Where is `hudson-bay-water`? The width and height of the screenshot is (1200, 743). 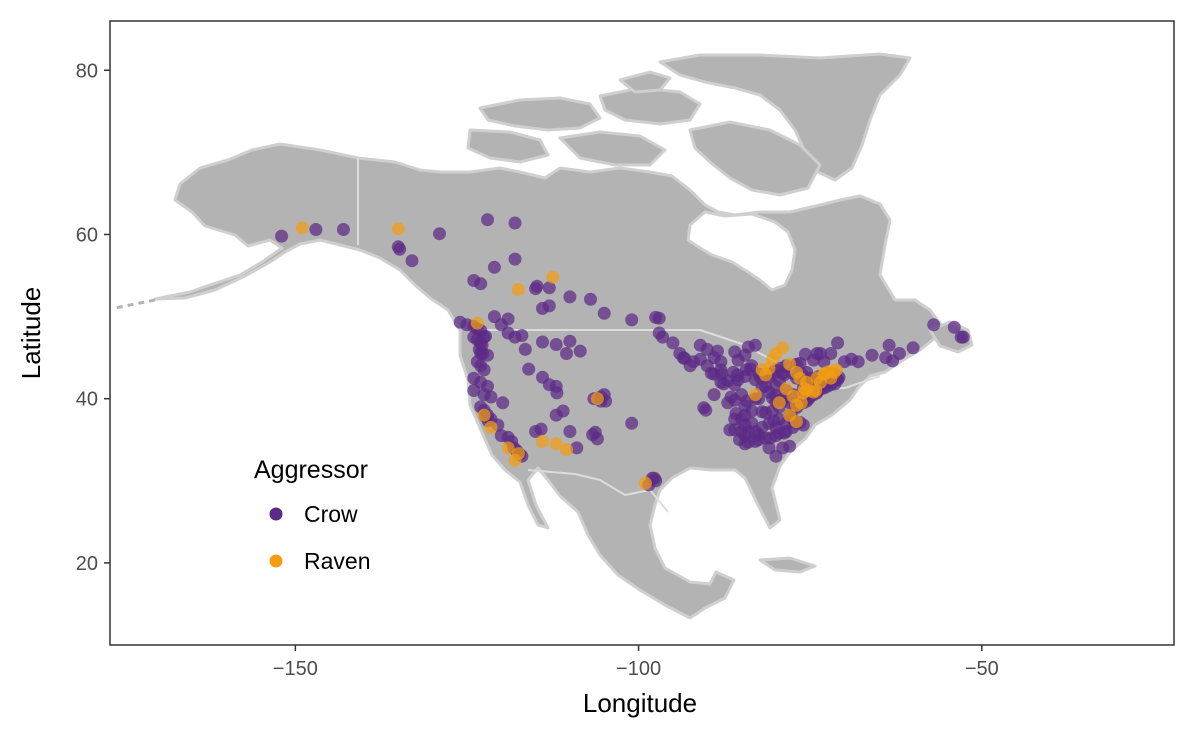
hudson-bay-water is located at coordinates (741, 251).